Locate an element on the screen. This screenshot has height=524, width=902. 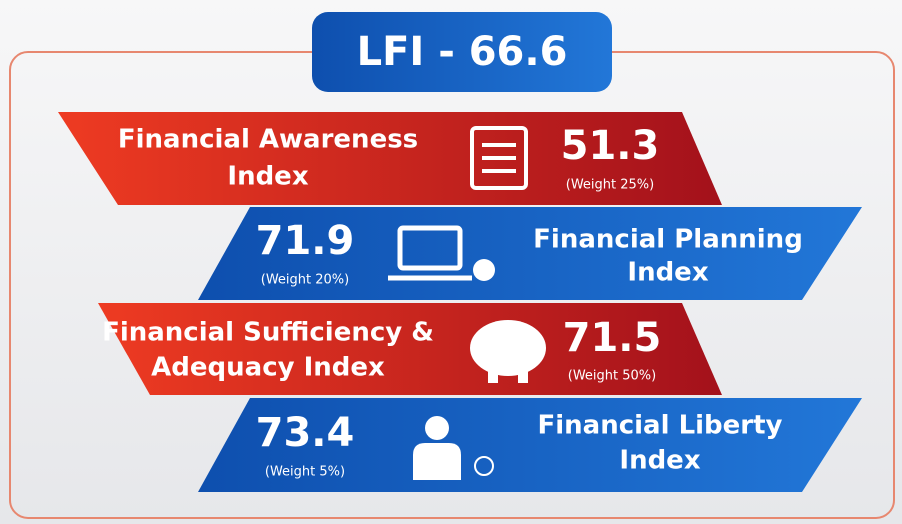
person-icon is located at coordinates (453, 448).